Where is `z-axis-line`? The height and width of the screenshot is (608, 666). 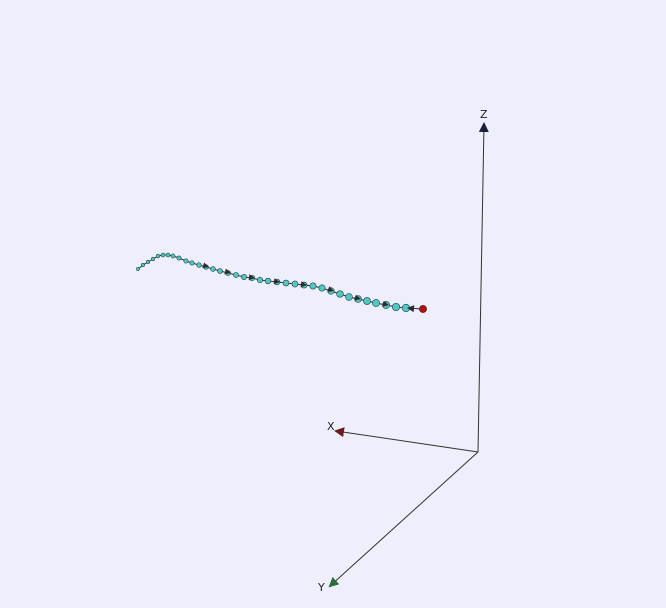
z-axis-line is located at coordinates (483, 287).